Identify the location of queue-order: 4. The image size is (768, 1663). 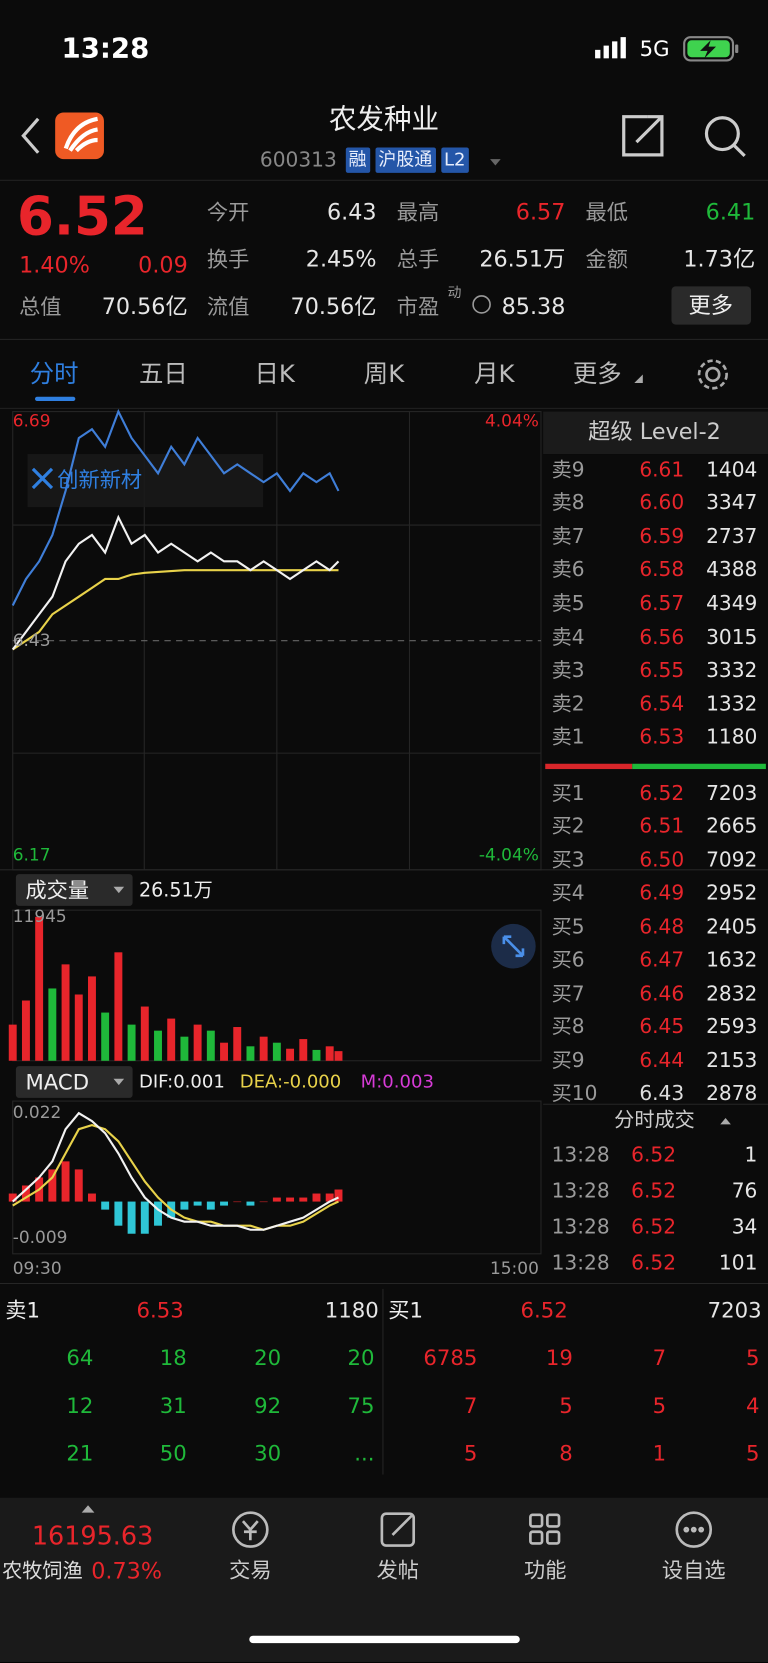
(753, 1405).